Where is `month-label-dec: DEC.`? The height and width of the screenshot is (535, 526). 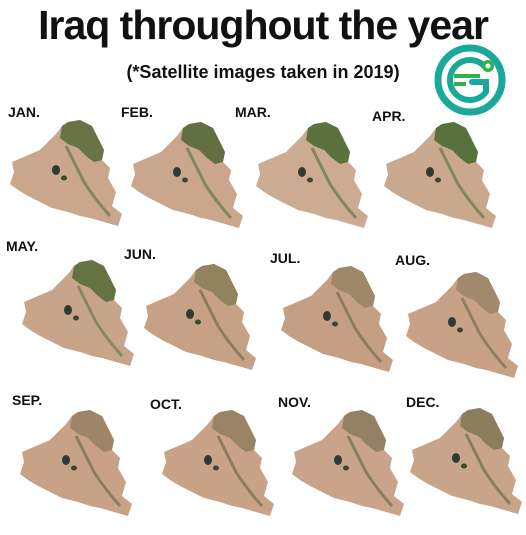 month-label-dec: DEC. is located at coordinates (423, 402).